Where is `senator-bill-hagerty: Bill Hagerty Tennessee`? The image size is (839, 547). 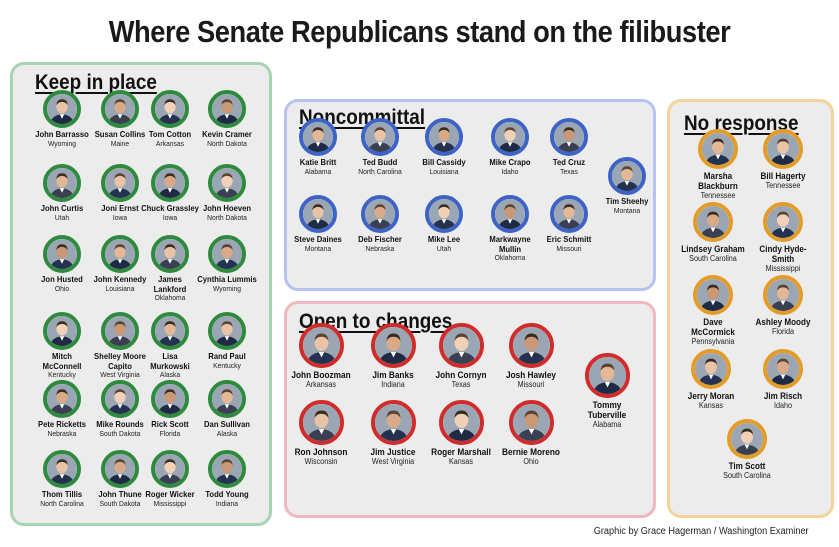
senator-bill-hagerty: Bill Hagerty Tennessee is located at coordinates (783, 159).